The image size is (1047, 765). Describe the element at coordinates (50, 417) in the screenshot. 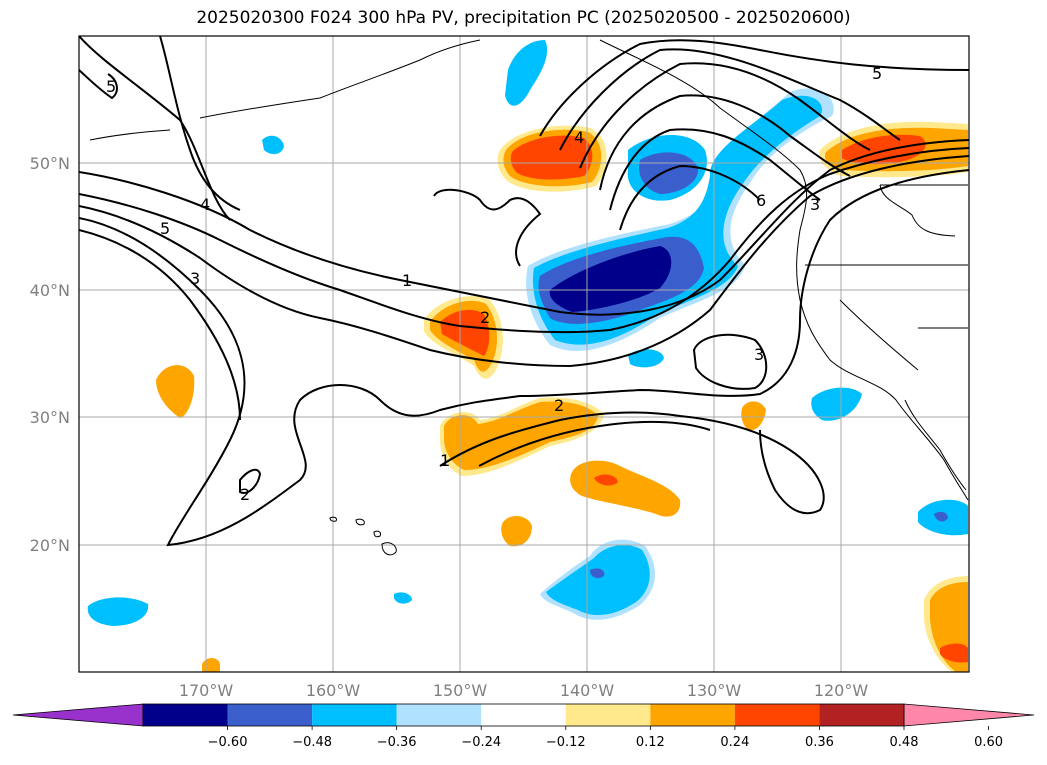

I see `lat-label: 30°N` at that location.